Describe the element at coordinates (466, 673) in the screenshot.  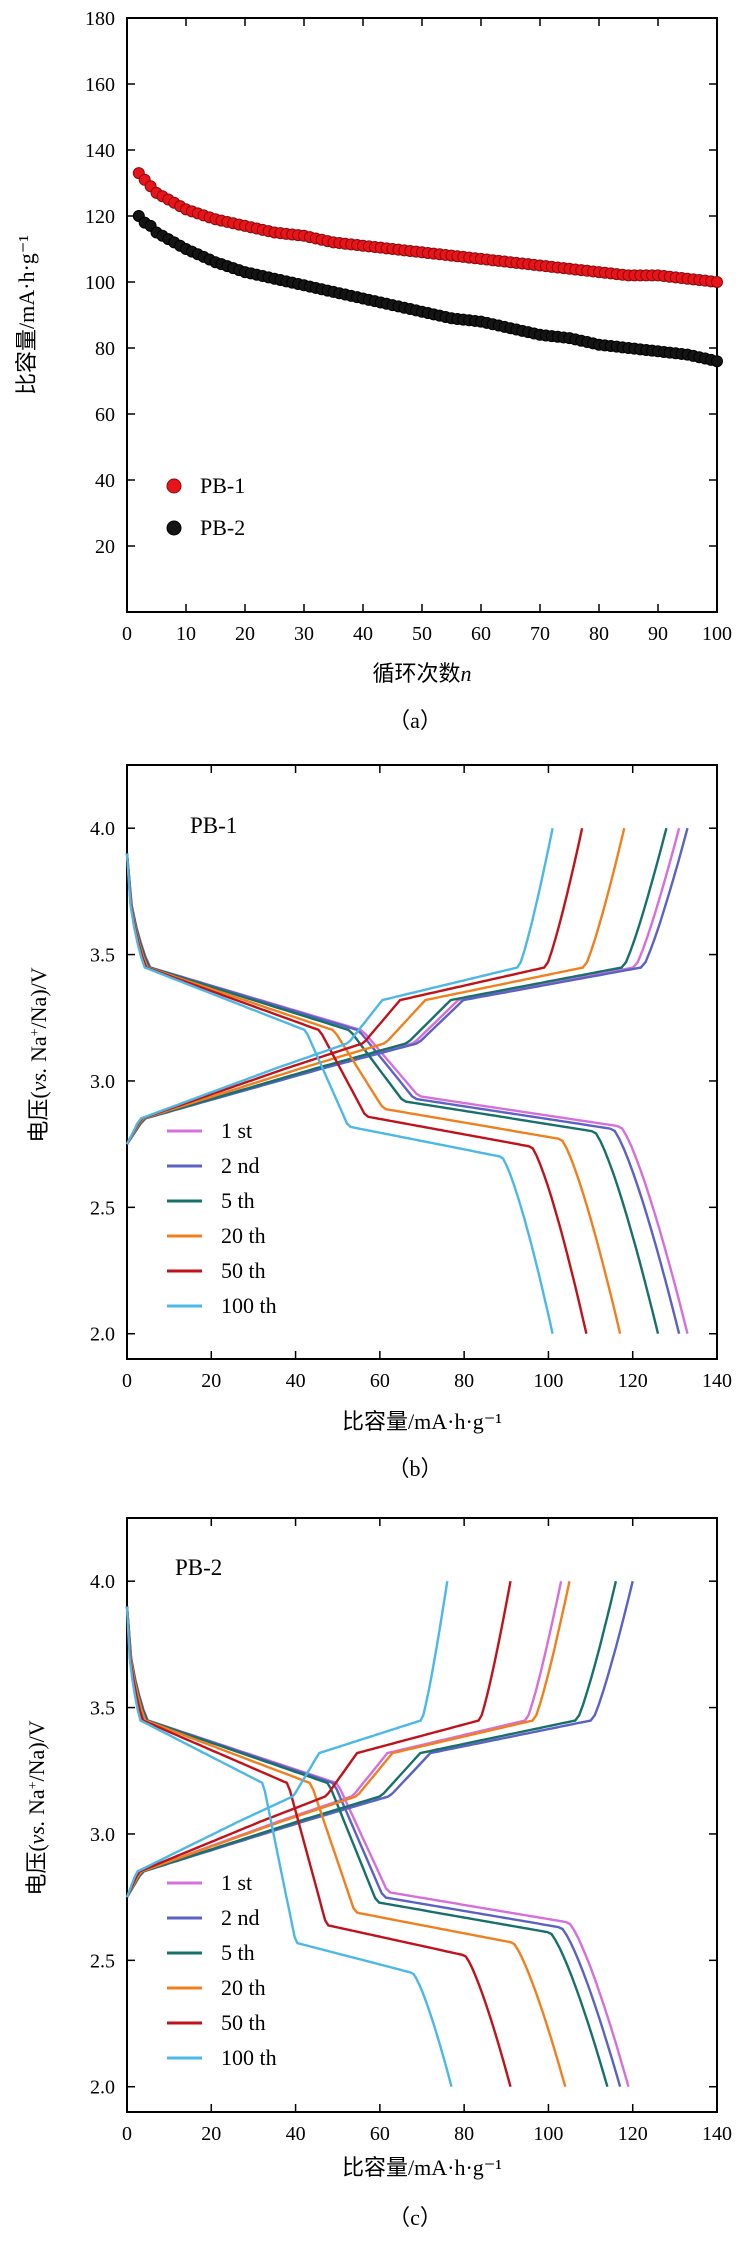
I see `panel-a-x-axis-label-var: n` at that location.